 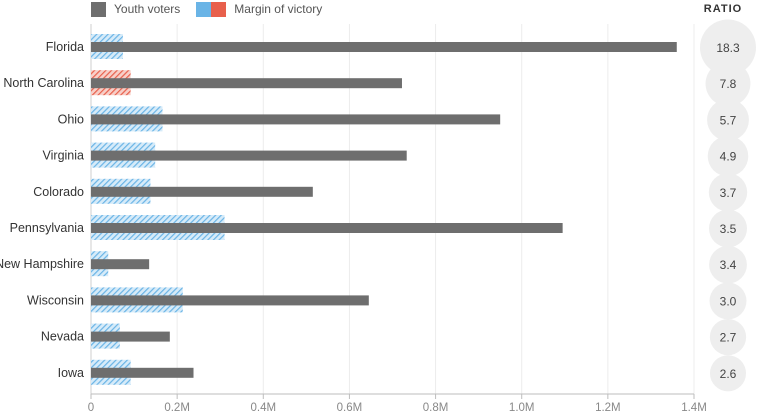 I want to click on legend-youth-label: Youth voters, so click(x=147, y=9).